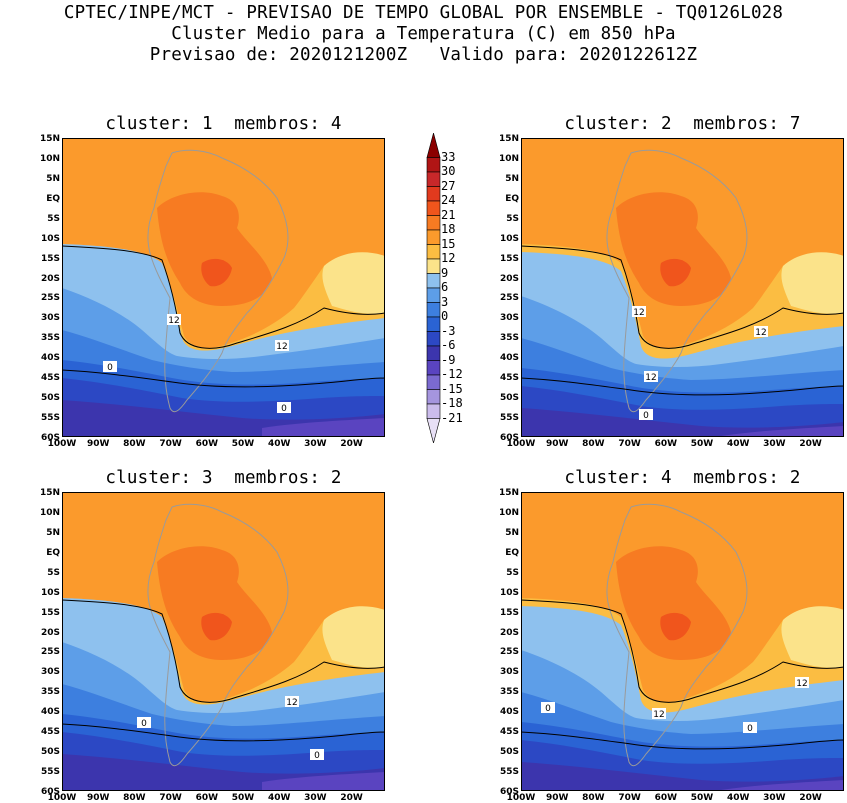 The image size is (847, 803). I want to click on colorbar-tick-label: 18, so click(448, 229).